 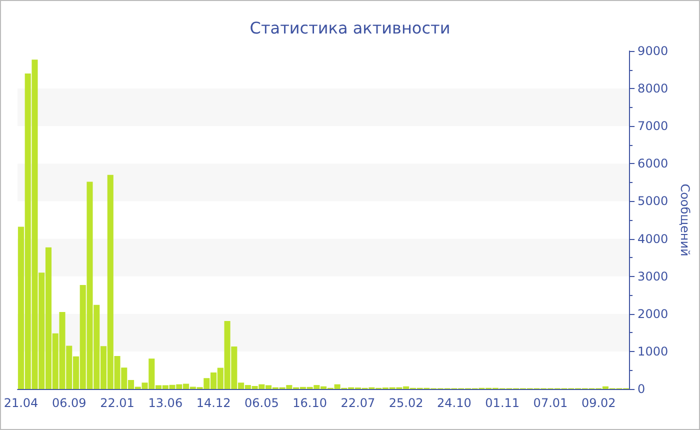 I want to click on y-tick-label: 2000, so click(x=653, y=313).